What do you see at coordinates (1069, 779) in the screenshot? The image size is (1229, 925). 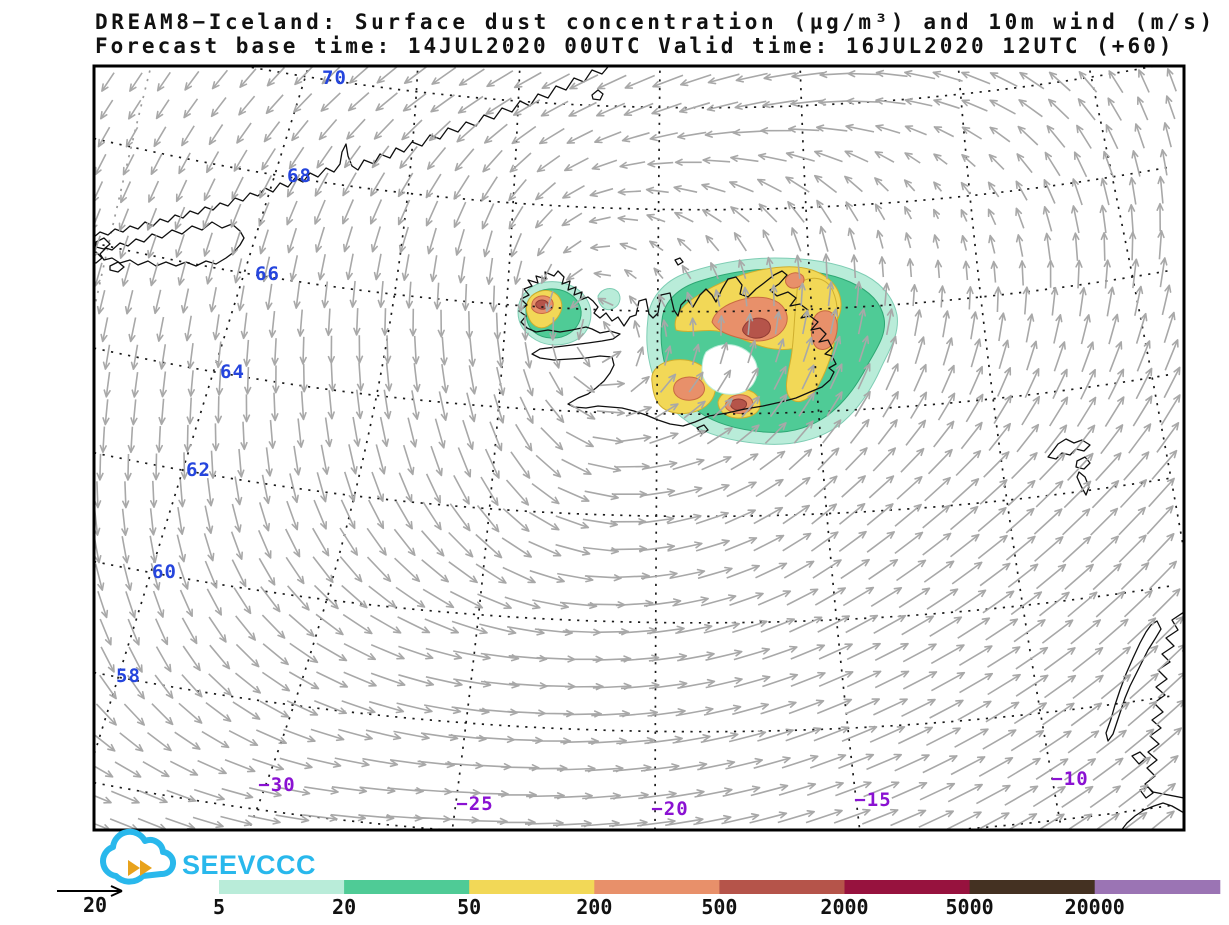 I see `lon-label-−10: −10` at bounding box center [1069, 779].